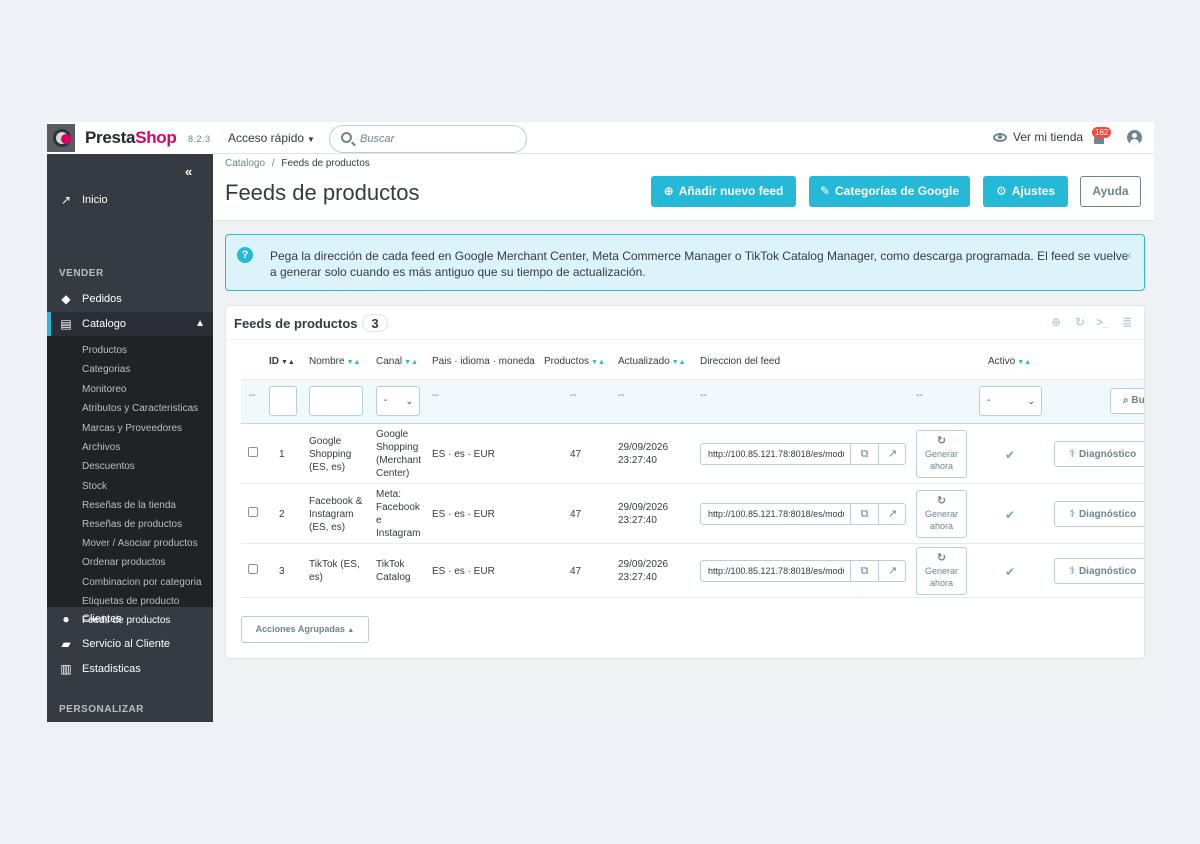 Image resolution: width=1200 pixels, height=844 pixels. I want to click on filter-name-input, so click(336, 401).